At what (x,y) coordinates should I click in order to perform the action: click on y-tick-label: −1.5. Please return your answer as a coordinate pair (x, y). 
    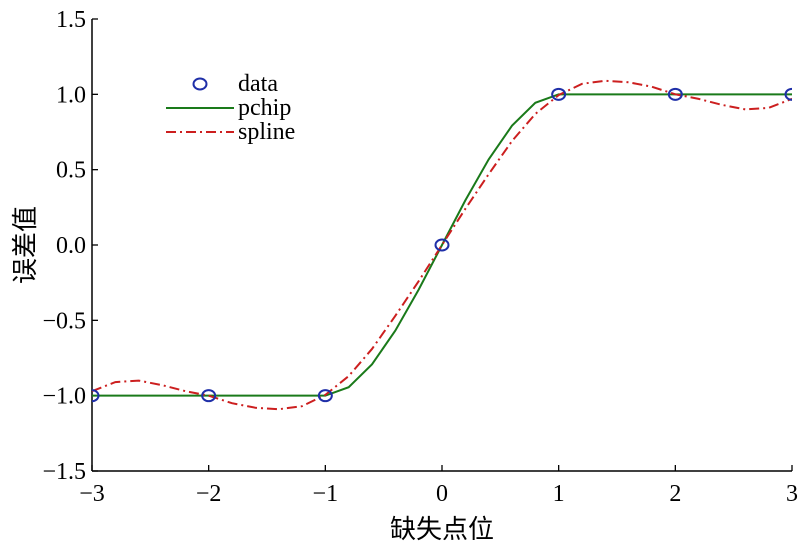
    Looking at the image, I should click on (64, 472).